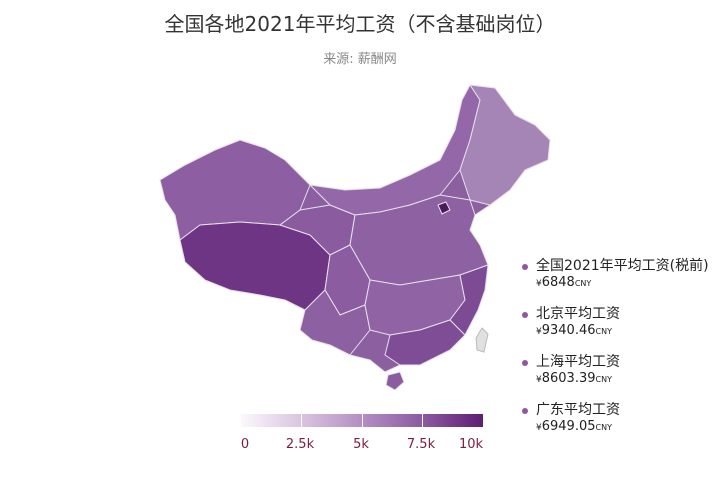 The width and height of the screenshot is (720, 480). Describe the element at coordinates (574, 378) in the screenshot. I see `legend-value: ¥8603.39CNY` at that location.